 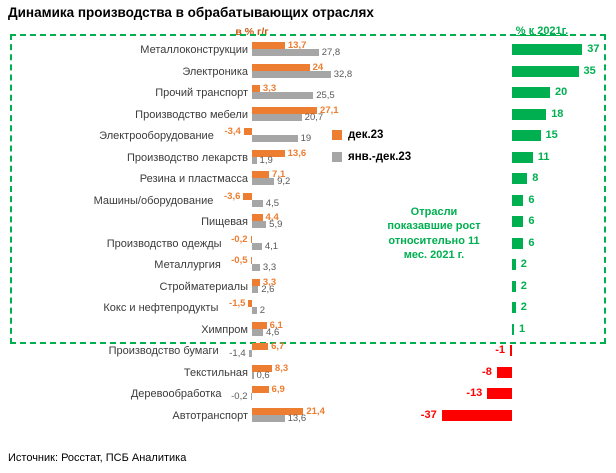 What do you see at coordinates (281, 368) in the screenshot?
I see `dec23-value: 8,3` at bounding box center [281, 368].